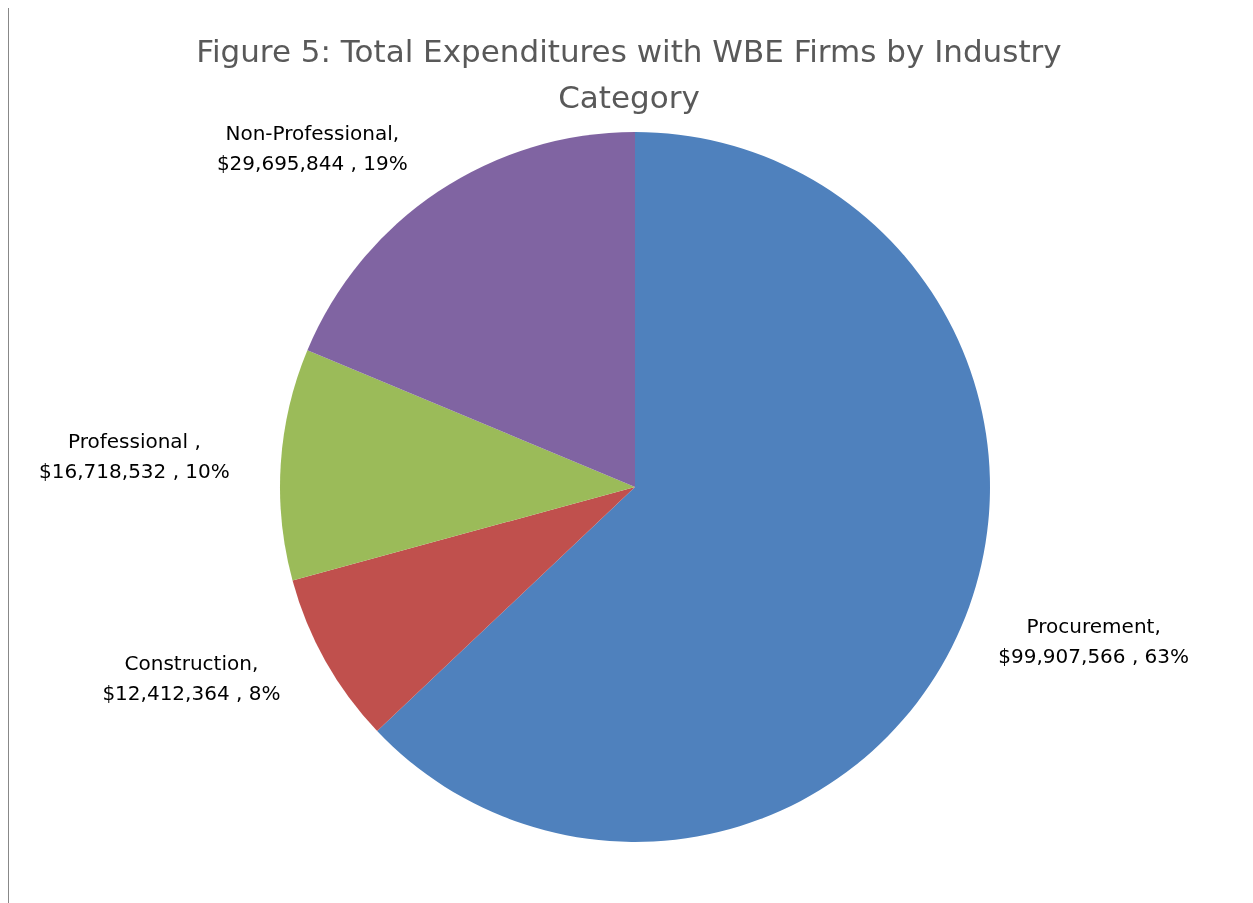 This screenshot has height=903, width=1253. Describe the element at coordinates (1094, 640) in the screenshot. I see `slice-label: Procurement, $99,907,566 , 63%` at that location.